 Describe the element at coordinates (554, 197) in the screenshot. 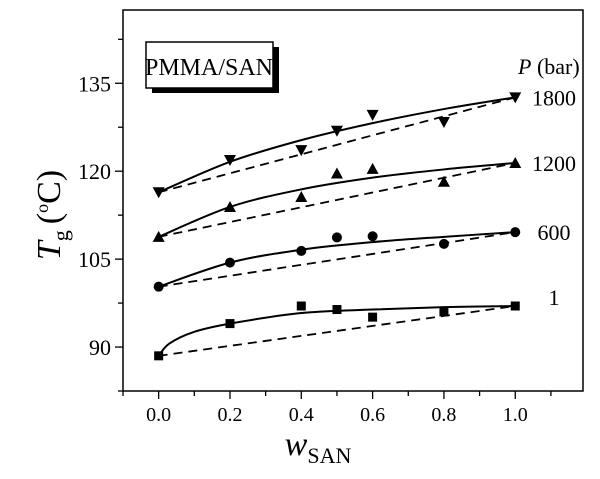

I see `series-labels: 1 600 1200 1800` at that location.